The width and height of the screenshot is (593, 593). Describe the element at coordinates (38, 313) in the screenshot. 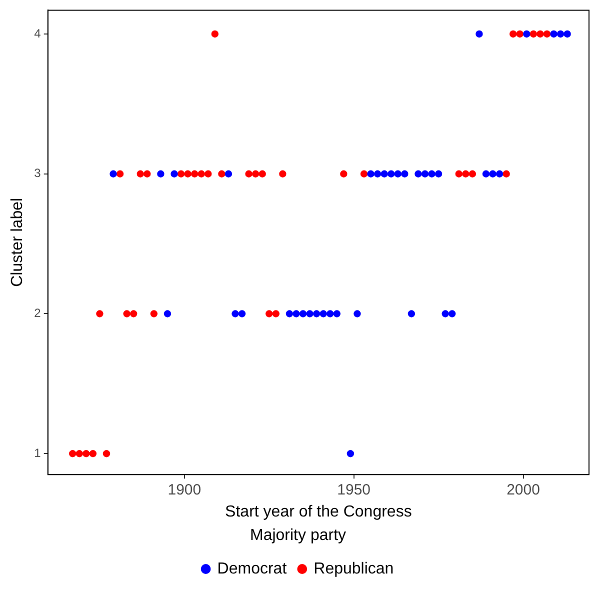

I see `y-tick-label: 2` at that location.